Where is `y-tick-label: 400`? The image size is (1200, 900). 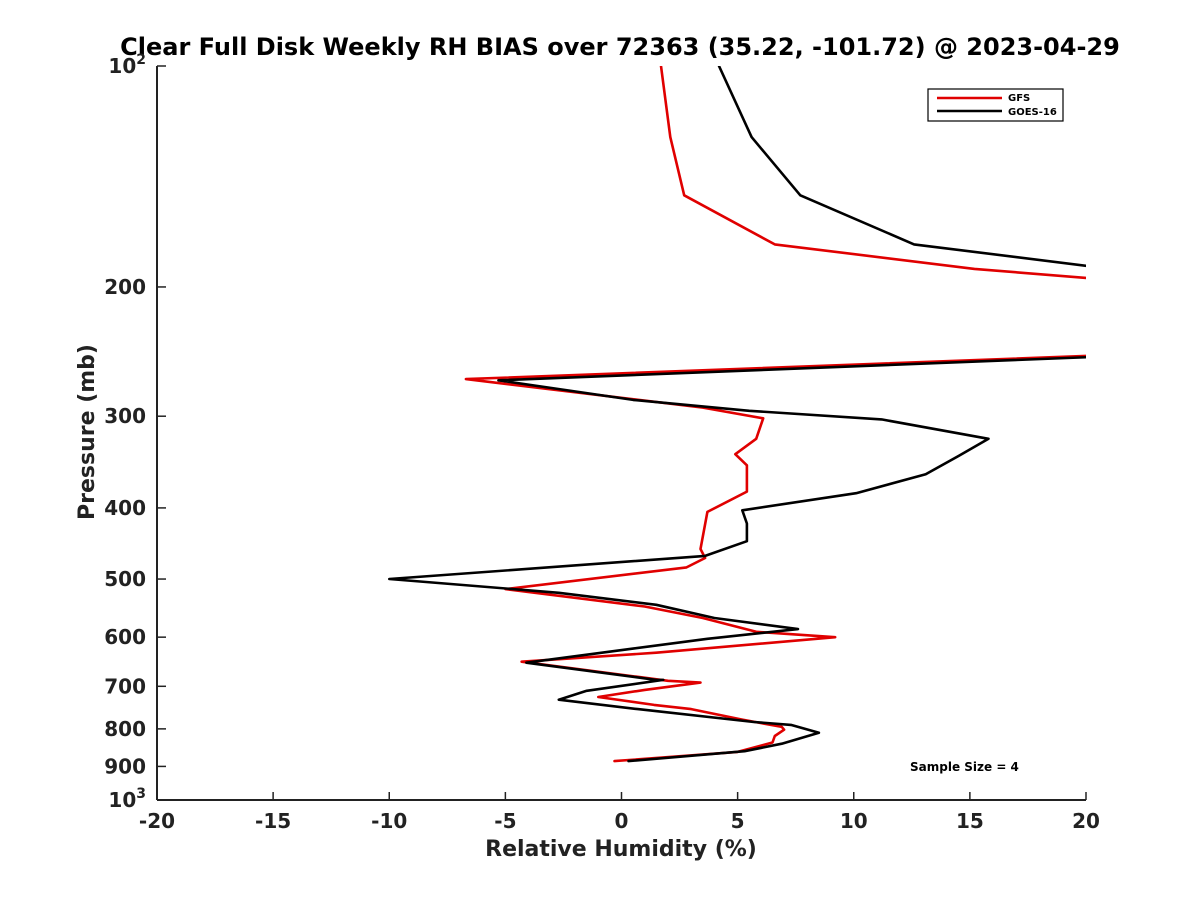
y-tick-label: 400 is located at coordinates (125, 508).